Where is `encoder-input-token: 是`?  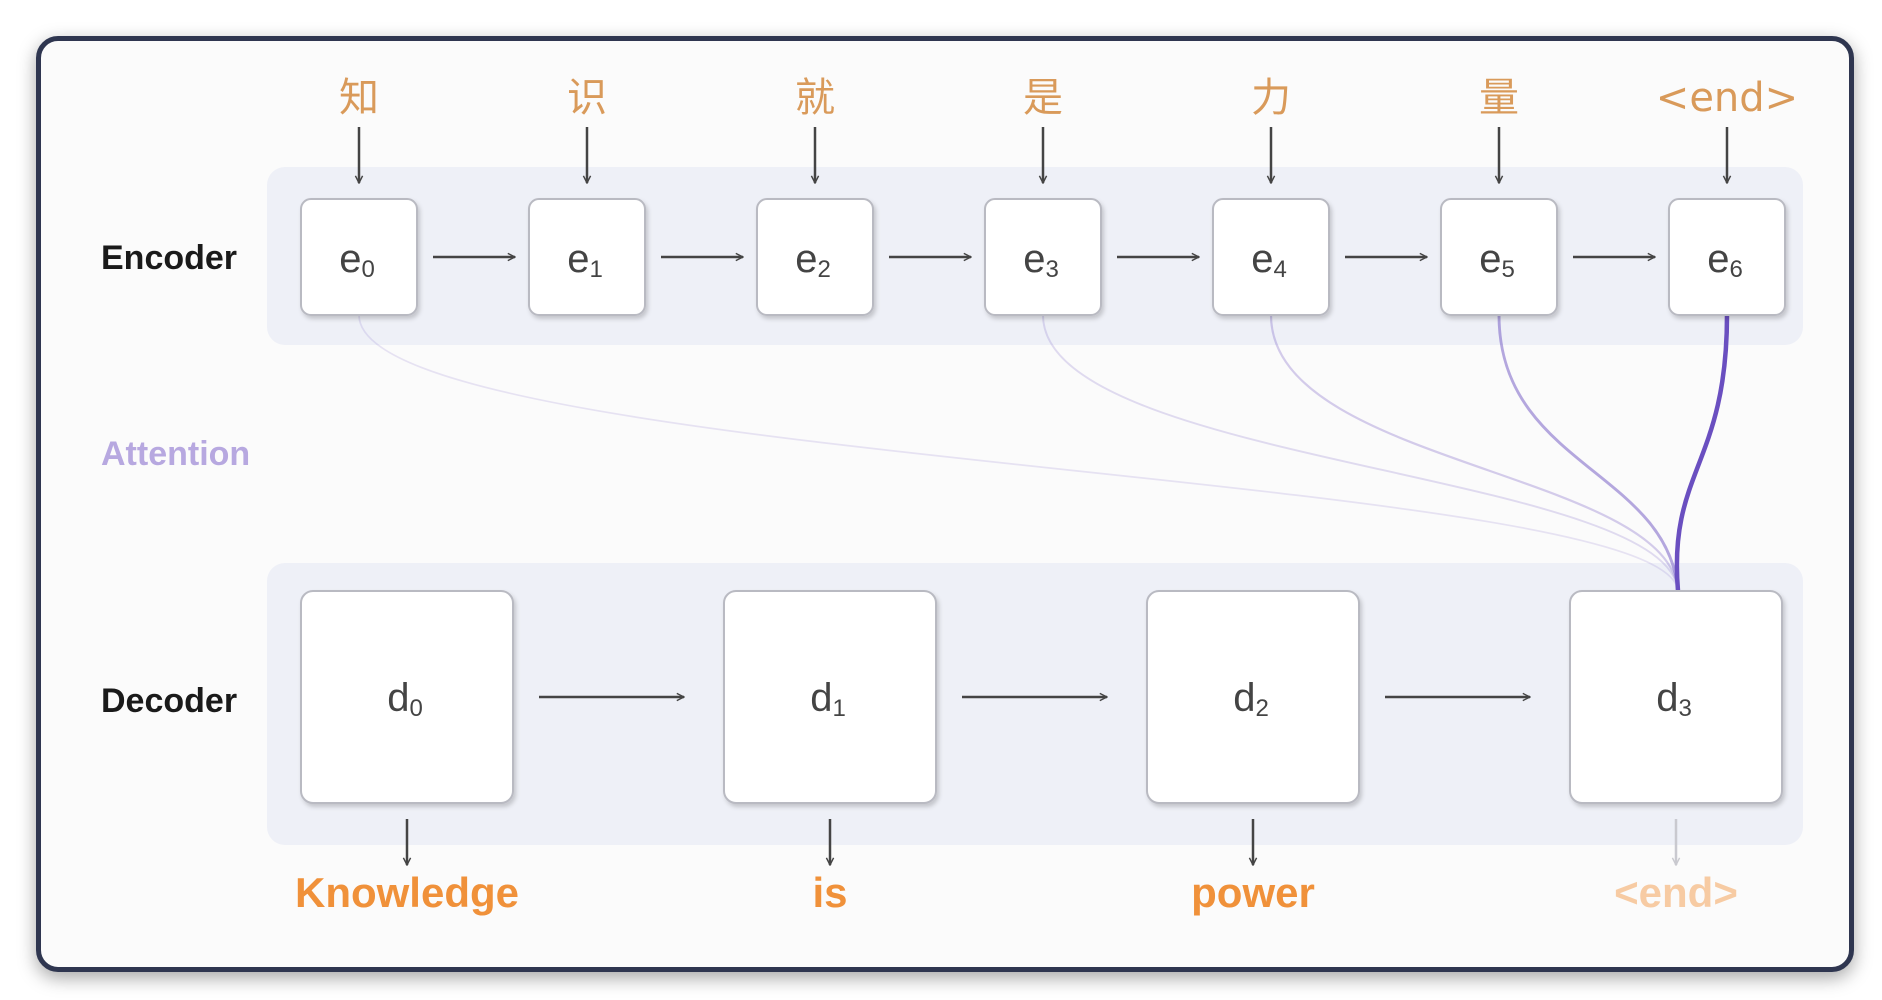 encoder-input-token: 是 is located at coordinates (1043, 98).